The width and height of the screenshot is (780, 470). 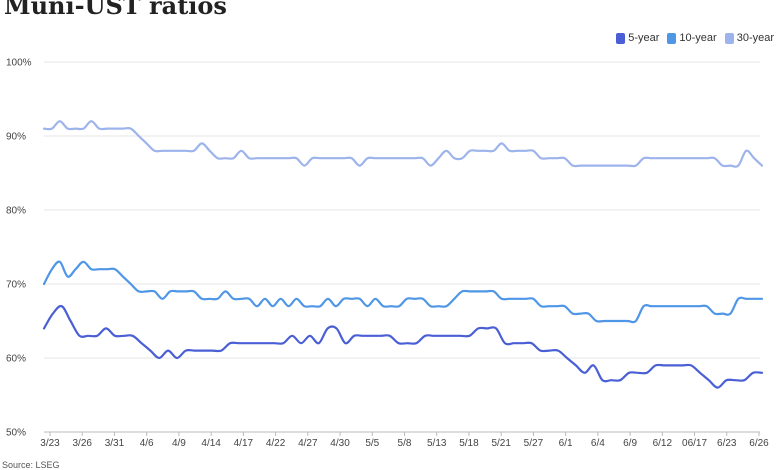 What do you see at coordinates (437, 443) in the screenshot?
I see `x-tick-label: 5/13` at bounding box center [437, 443].